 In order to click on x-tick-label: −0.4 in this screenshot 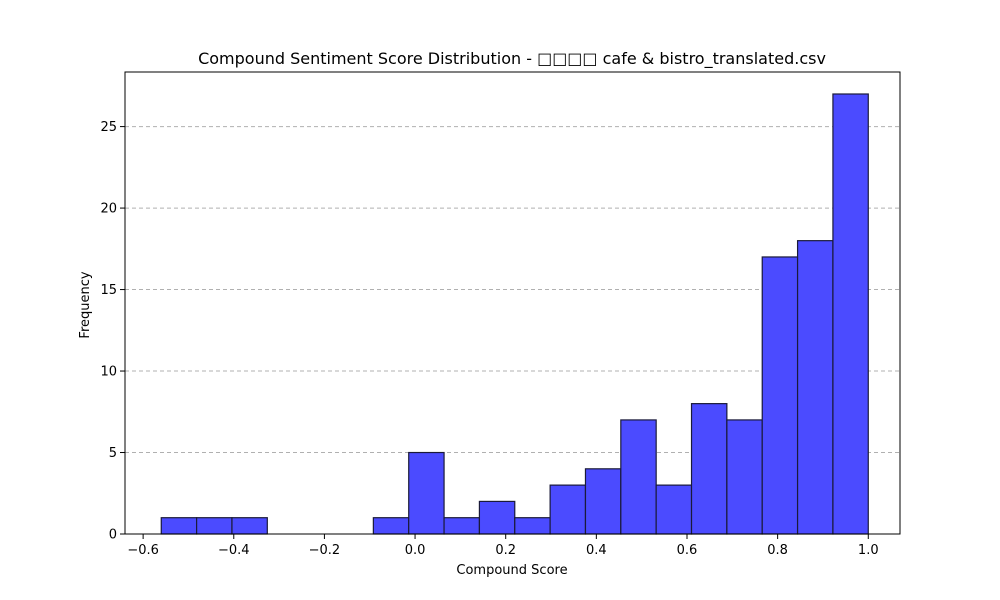, I will do `click(234, 550)`.